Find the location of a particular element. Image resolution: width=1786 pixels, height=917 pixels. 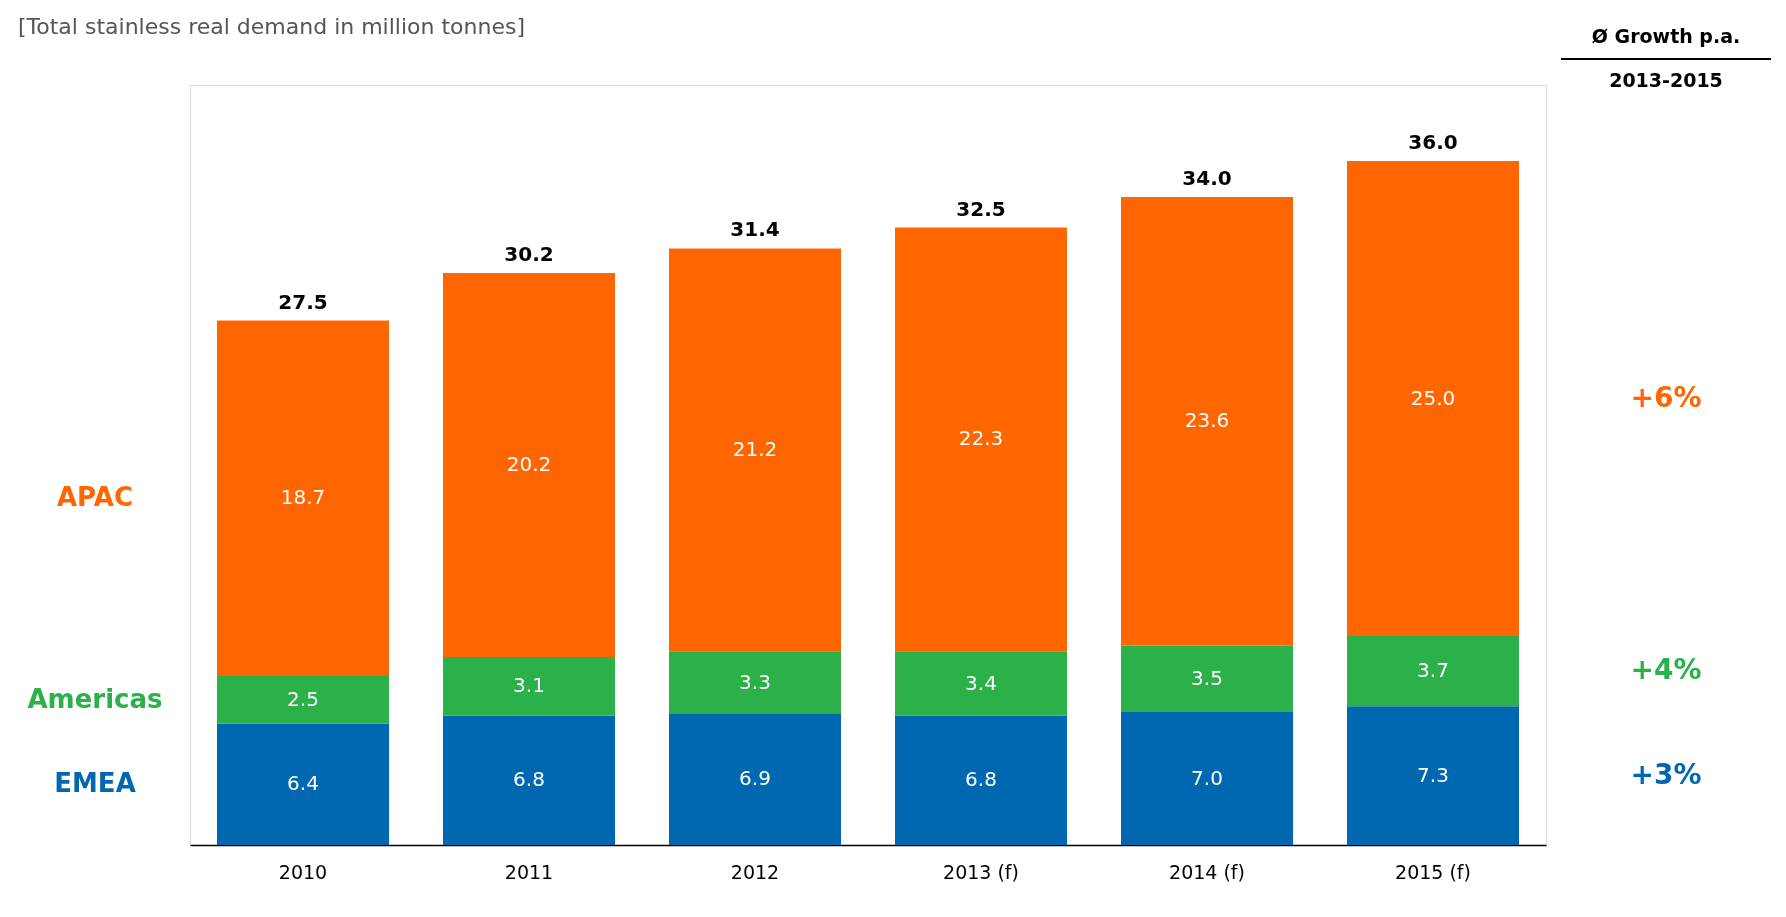

data-label: 23.6 is located at coordinates (1207, 420).